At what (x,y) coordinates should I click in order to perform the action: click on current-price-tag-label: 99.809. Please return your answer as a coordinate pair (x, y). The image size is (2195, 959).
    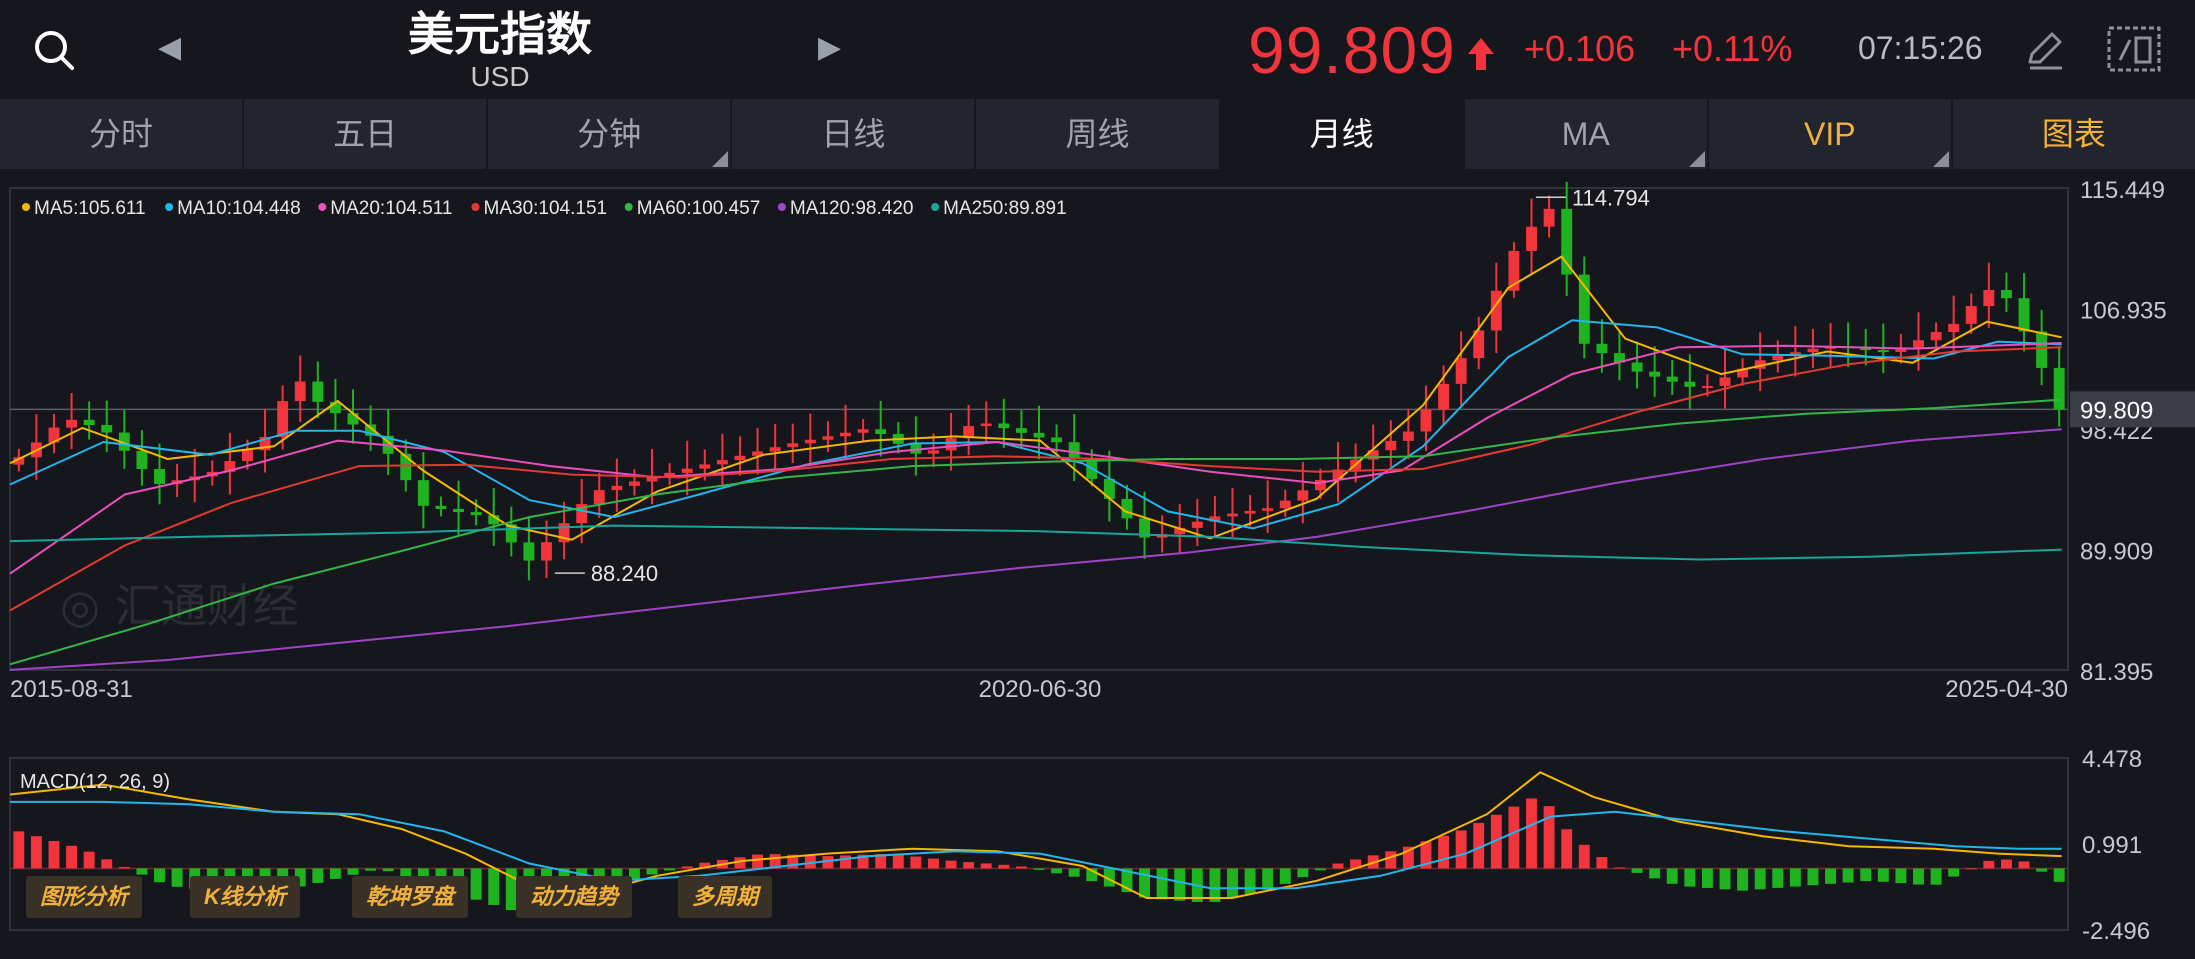
    Looking at the image, I should click on (2116, 410).